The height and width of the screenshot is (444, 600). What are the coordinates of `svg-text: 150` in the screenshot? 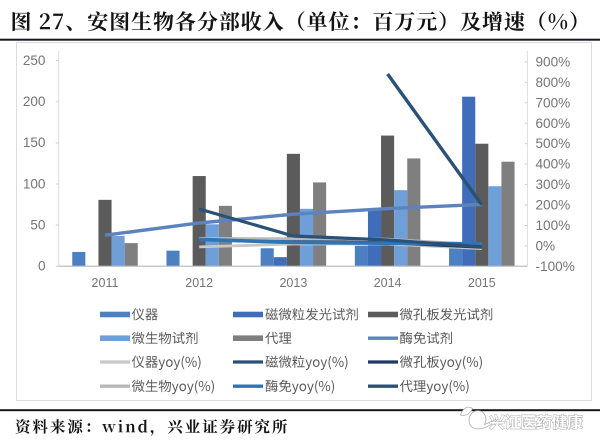 It's located at (34, 142).